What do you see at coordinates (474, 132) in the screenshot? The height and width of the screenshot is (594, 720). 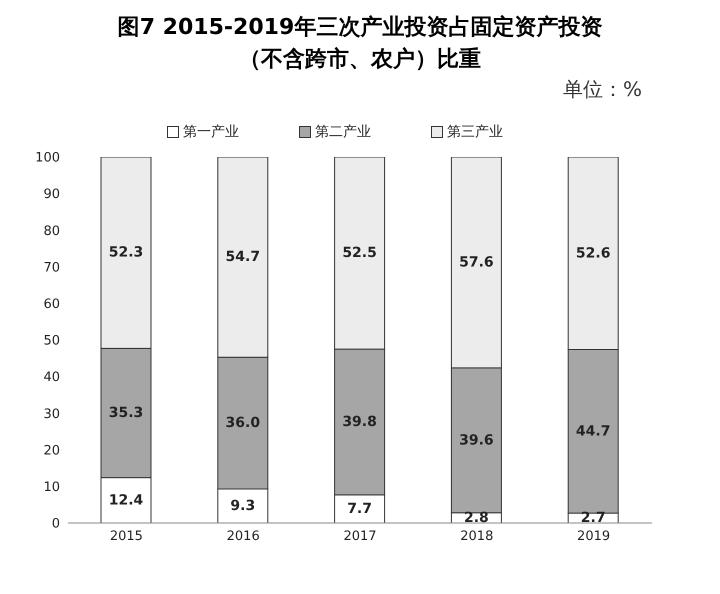 I see `legend-label: 第三产业` at bounding box center [474, 132].